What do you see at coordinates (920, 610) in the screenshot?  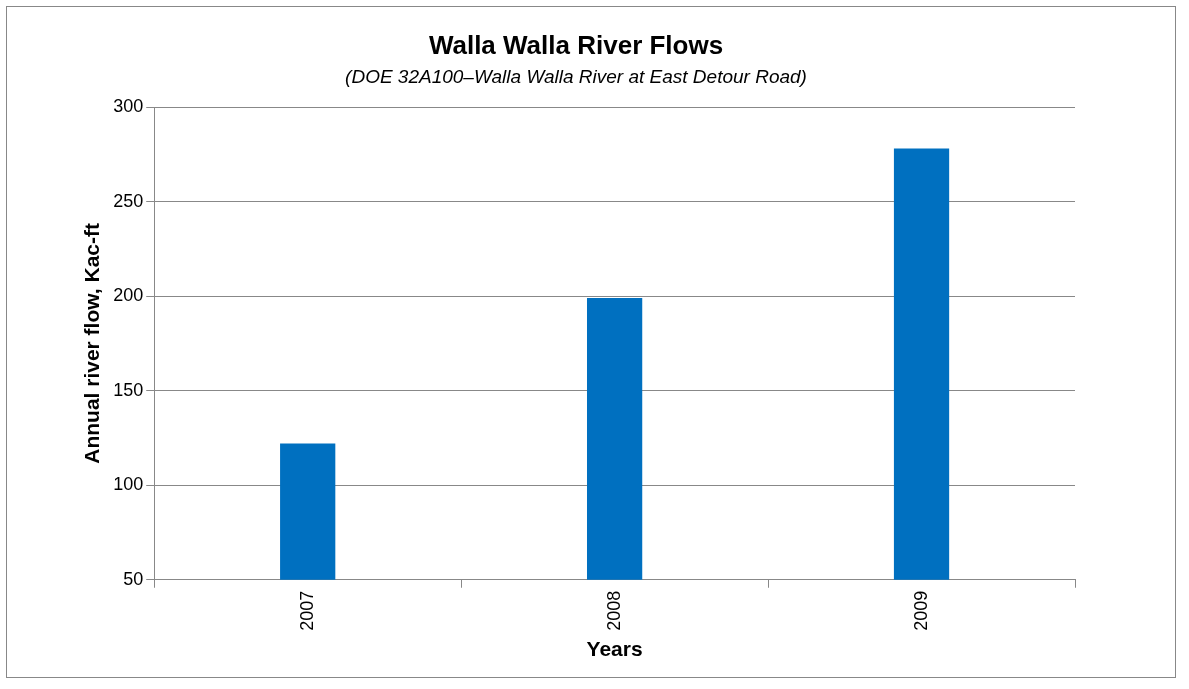 I see `x-tick-label: 2009` at bounding box center [920, 610].